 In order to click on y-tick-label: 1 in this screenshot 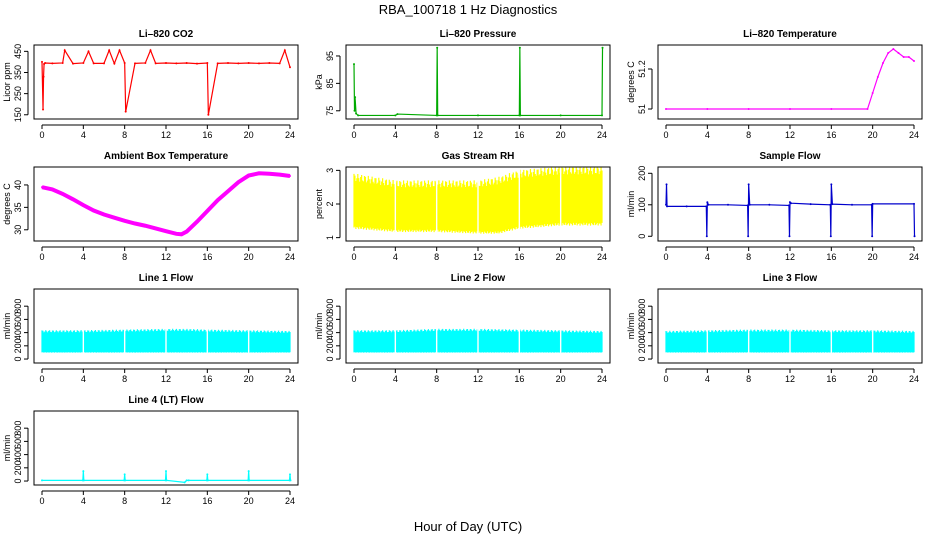, I will do `click(330, 237)`.